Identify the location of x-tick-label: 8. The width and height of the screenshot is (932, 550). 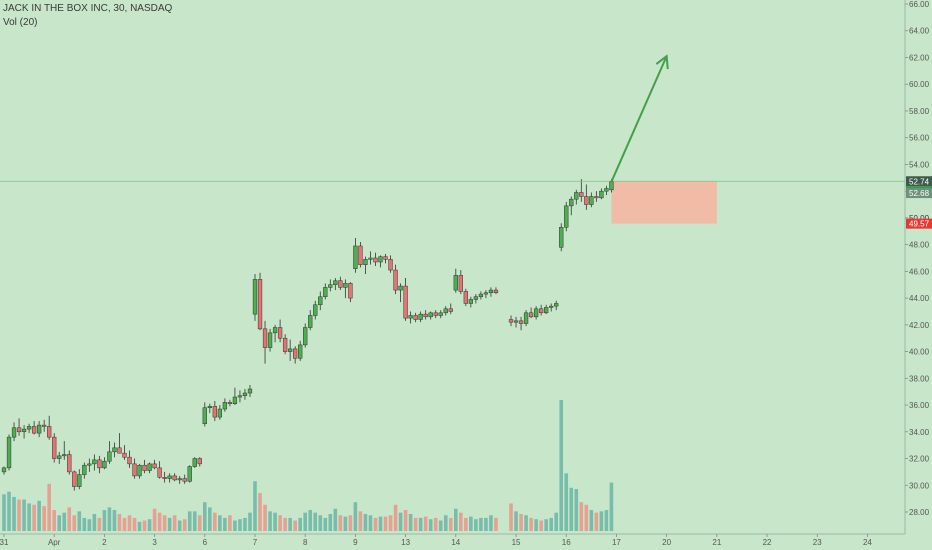
(305, 542).